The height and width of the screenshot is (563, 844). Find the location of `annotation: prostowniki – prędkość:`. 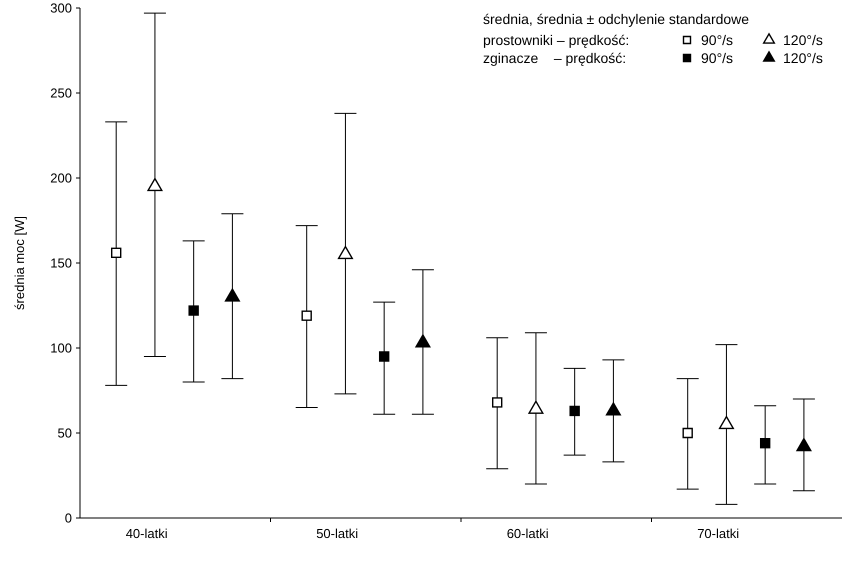

annotation: prostowniki – prędkość: is located at coordinates (556, 40).